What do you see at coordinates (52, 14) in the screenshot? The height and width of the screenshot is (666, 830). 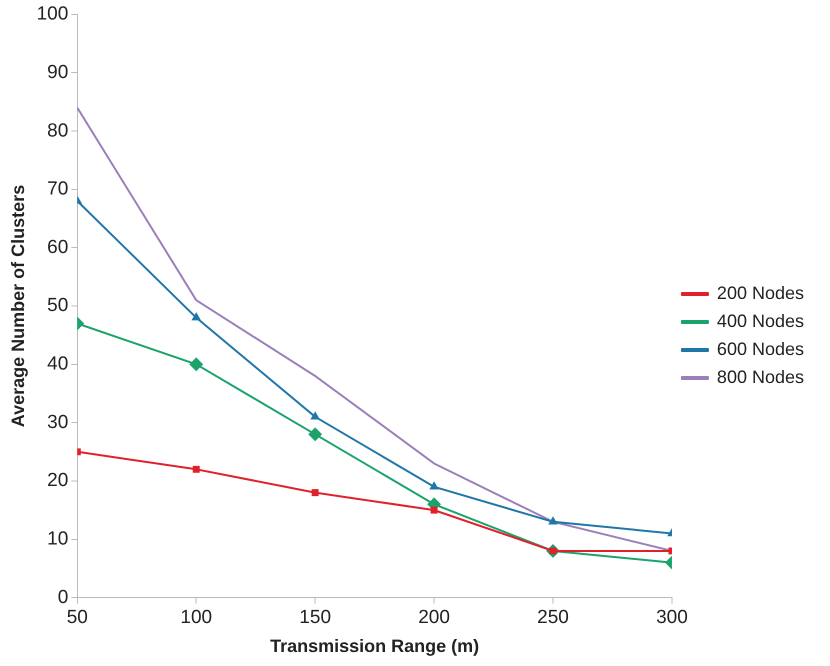 I see `y-tick-label: 100` at bounding box center [52, 14].